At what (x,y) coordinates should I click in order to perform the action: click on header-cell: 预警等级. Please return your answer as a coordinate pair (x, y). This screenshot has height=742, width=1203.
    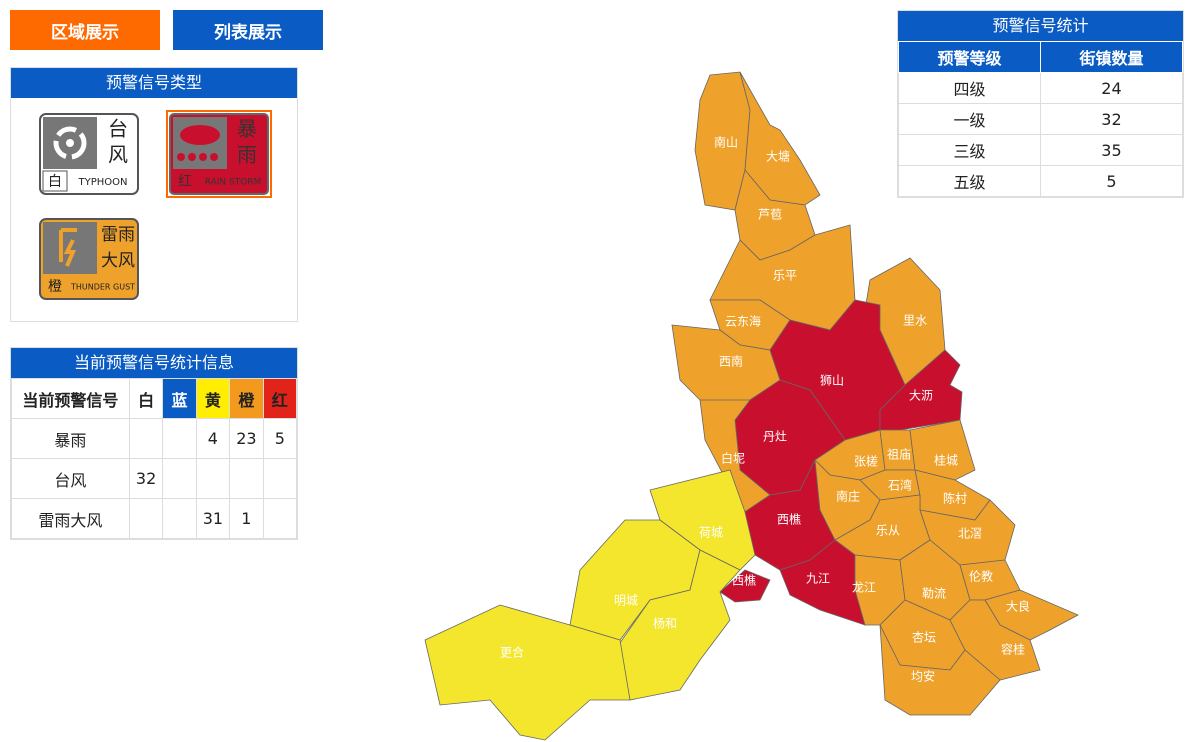
    Looking at the image, I should click on (969, 57).